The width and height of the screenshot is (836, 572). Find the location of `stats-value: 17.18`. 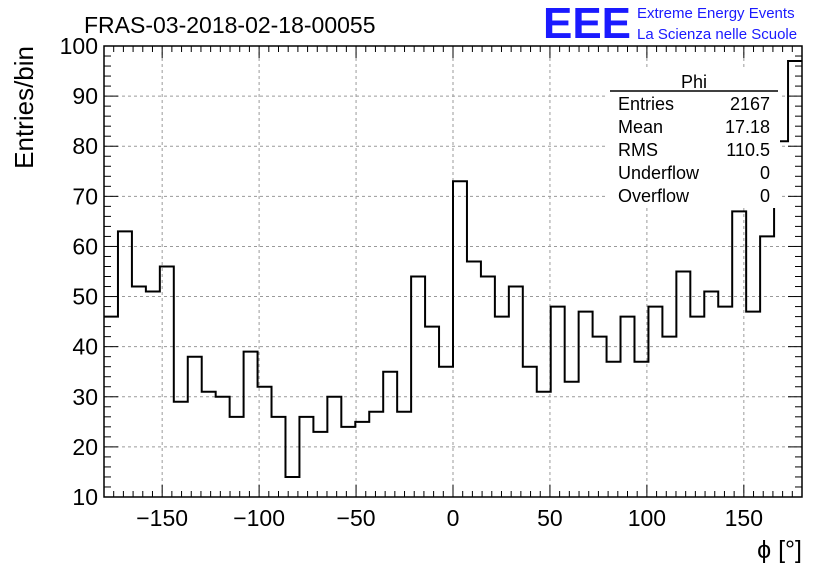

stats-value: 17.18 is located at coordinates (747, 127).